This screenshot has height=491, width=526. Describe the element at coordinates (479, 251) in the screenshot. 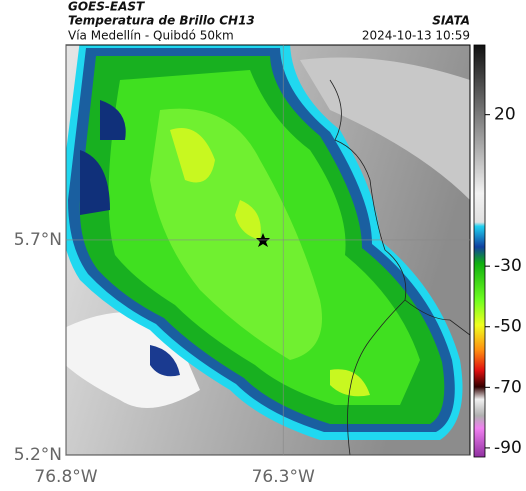

I see `colorbar` at that location.